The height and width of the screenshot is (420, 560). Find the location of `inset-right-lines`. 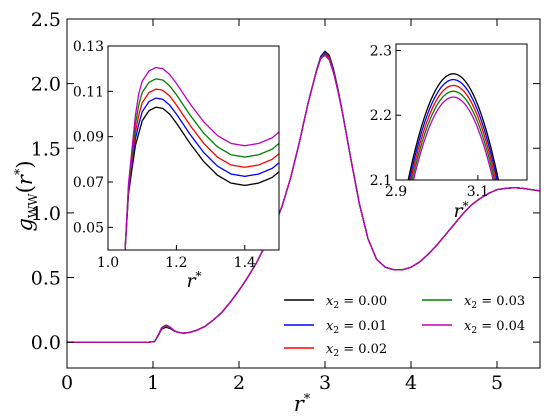

inset-right-lines is located at coordinates (453, 126).